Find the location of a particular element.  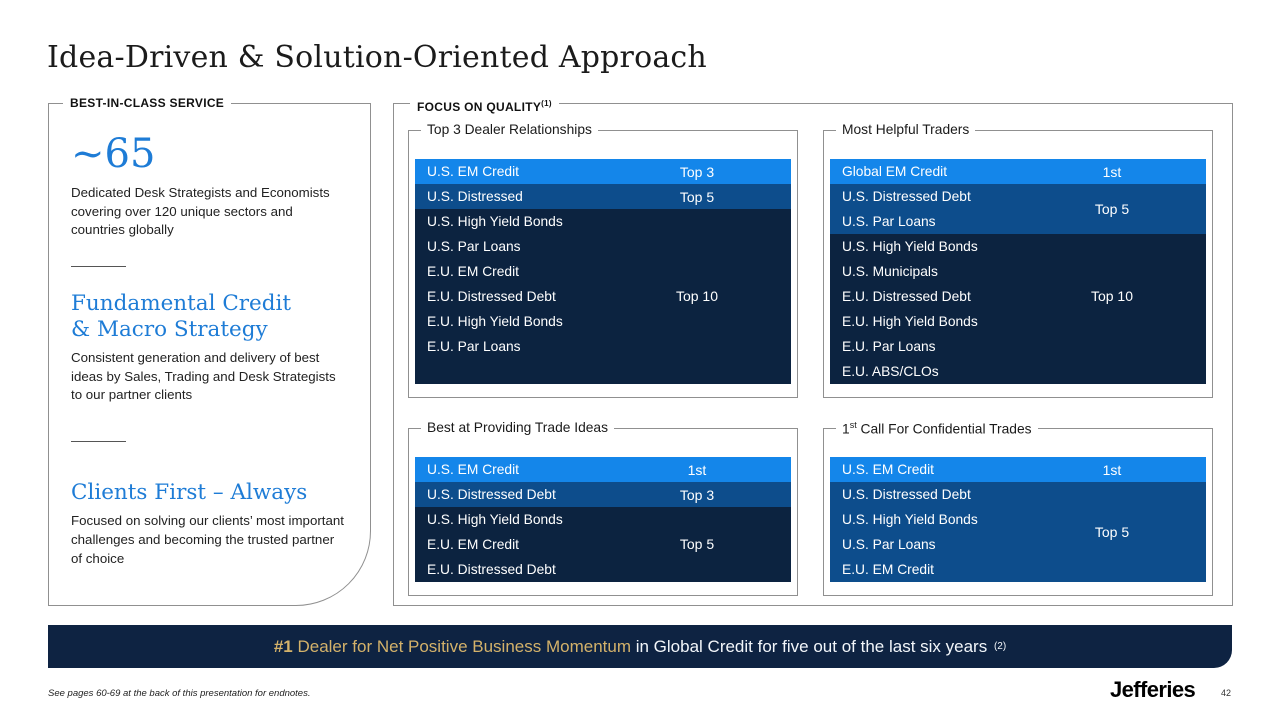

ranking-tier-medium: U.S. Distressed Debt Top 3 is located at coordinates (603, 494).